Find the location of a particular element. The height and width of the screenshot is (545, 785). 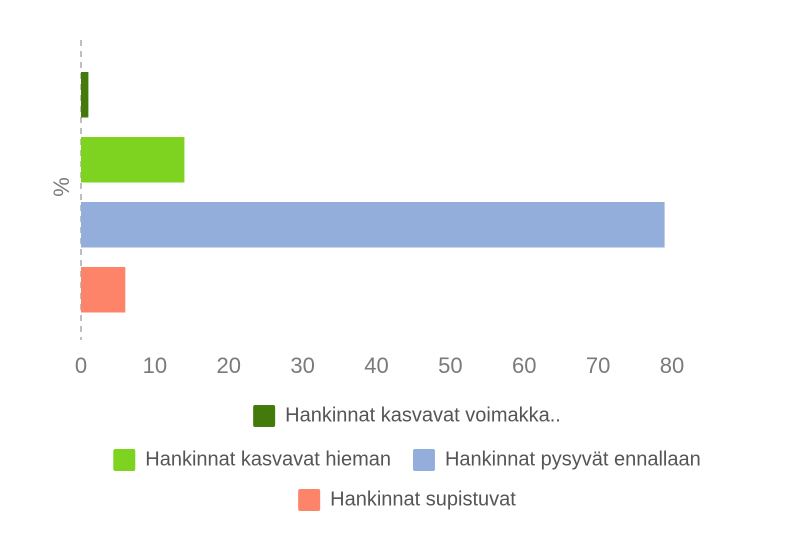

x-tick-label: 50 is located at coordinates (450, 365).